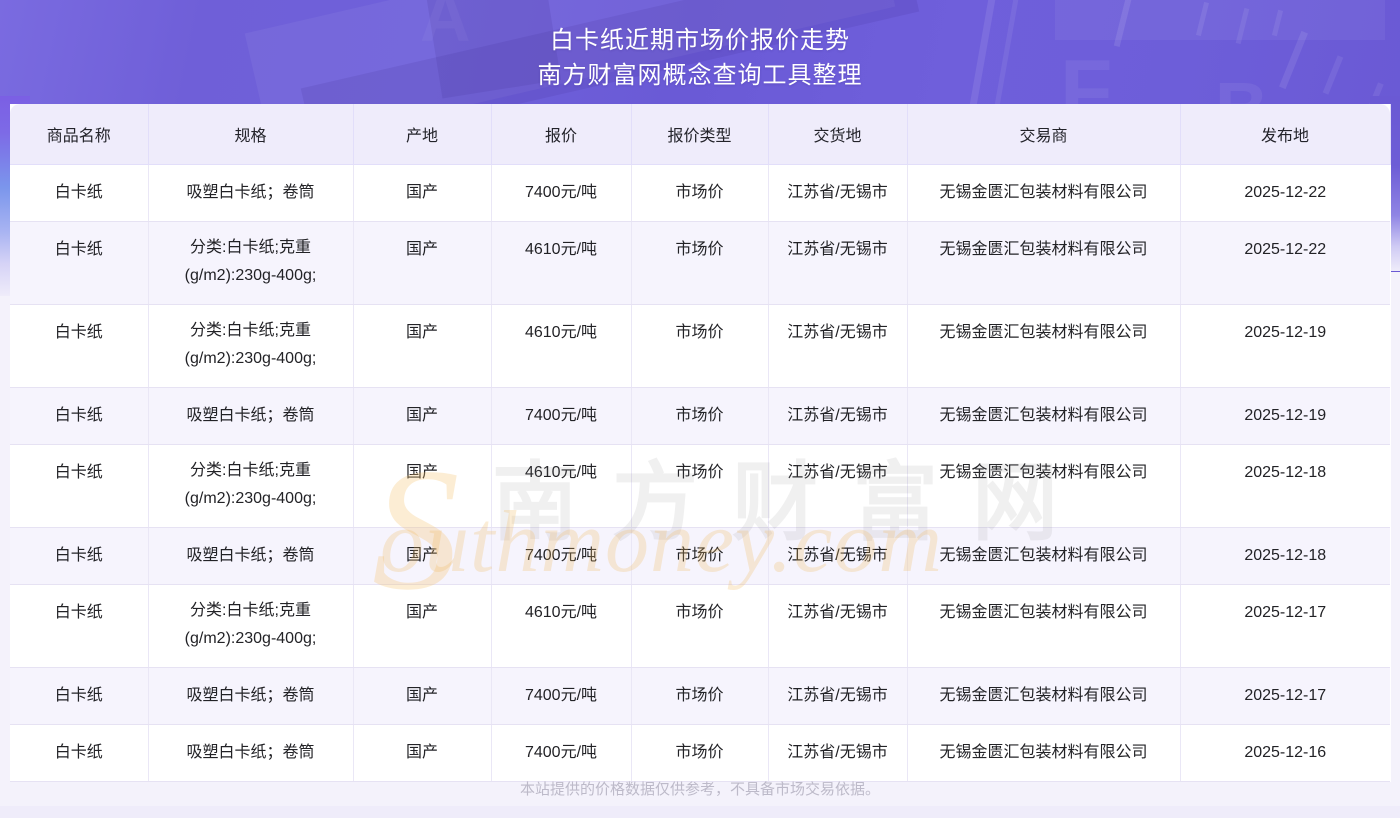  I want to click on price-table-header: 商品名称 规格 产地 报价 报价类型 交货地 交易商 发布地, so click(700, 134).